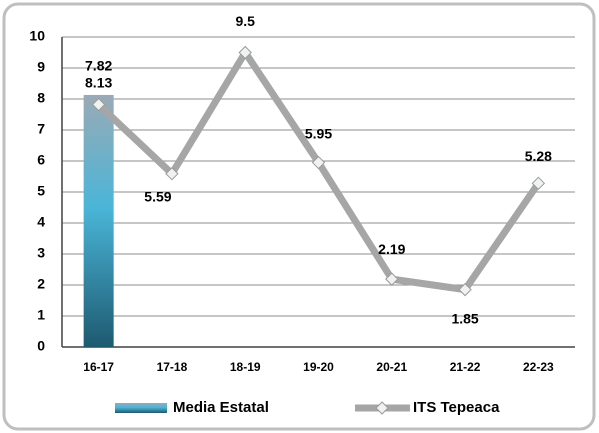 This screenshot has width=599, height=433. Describe the element at coordinates (98, 65) in the screenshot. I see `line-value-label: 7.82` at that location.